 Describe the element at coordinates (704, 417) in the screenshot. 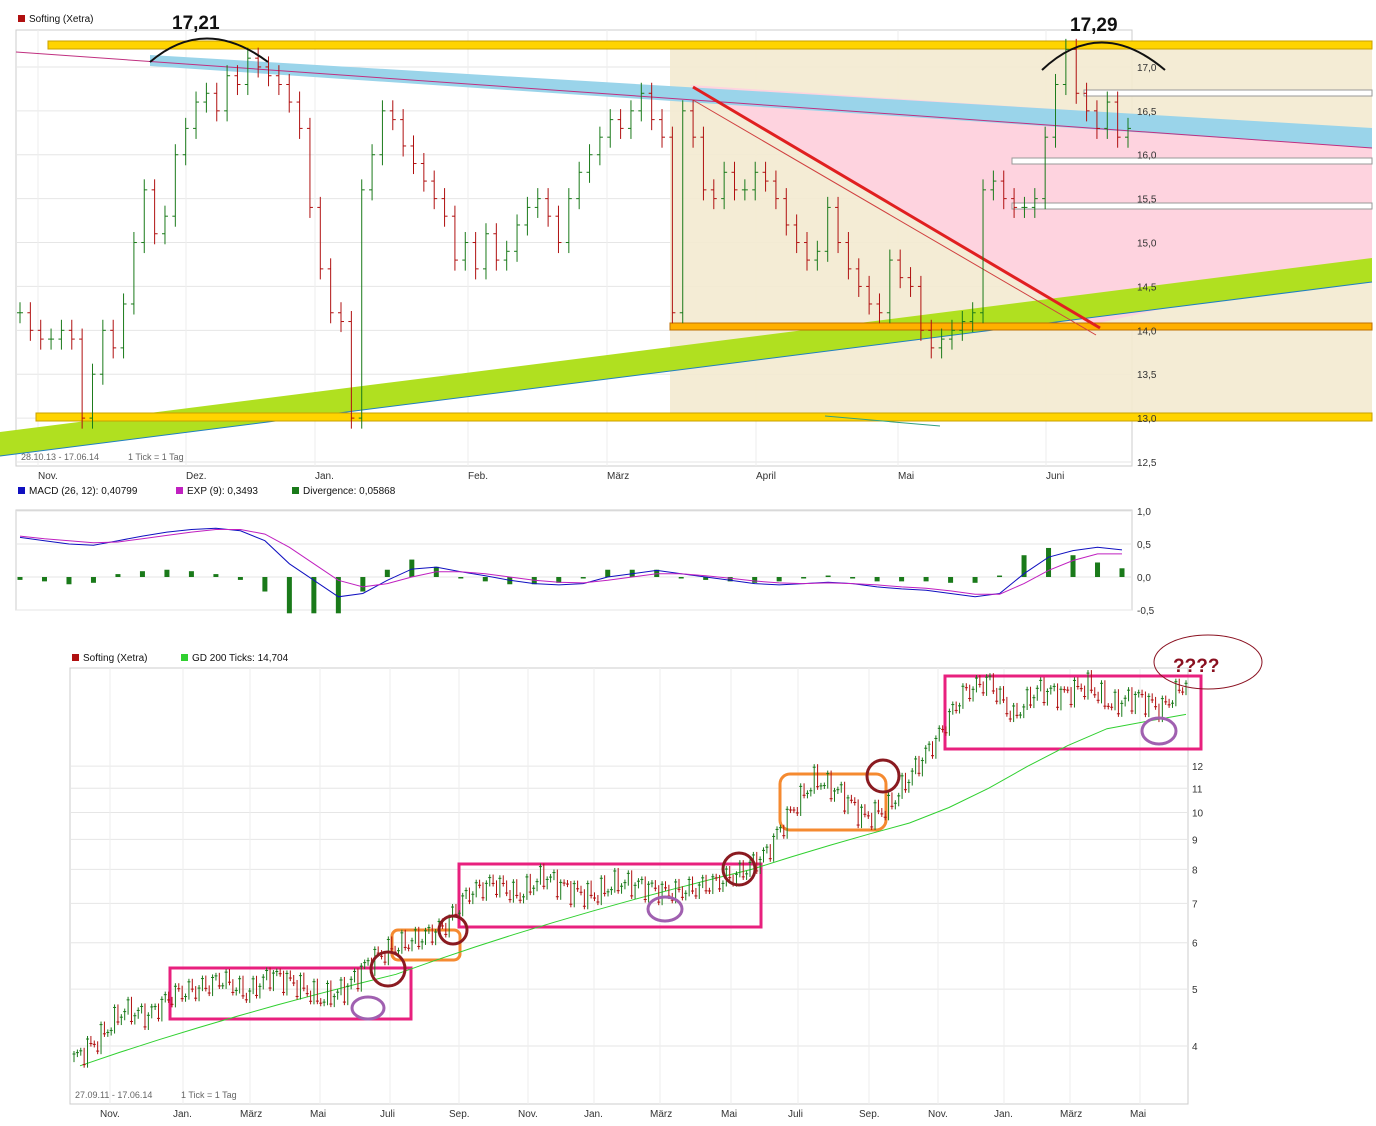

I see `bottom-support-bar` at that location.